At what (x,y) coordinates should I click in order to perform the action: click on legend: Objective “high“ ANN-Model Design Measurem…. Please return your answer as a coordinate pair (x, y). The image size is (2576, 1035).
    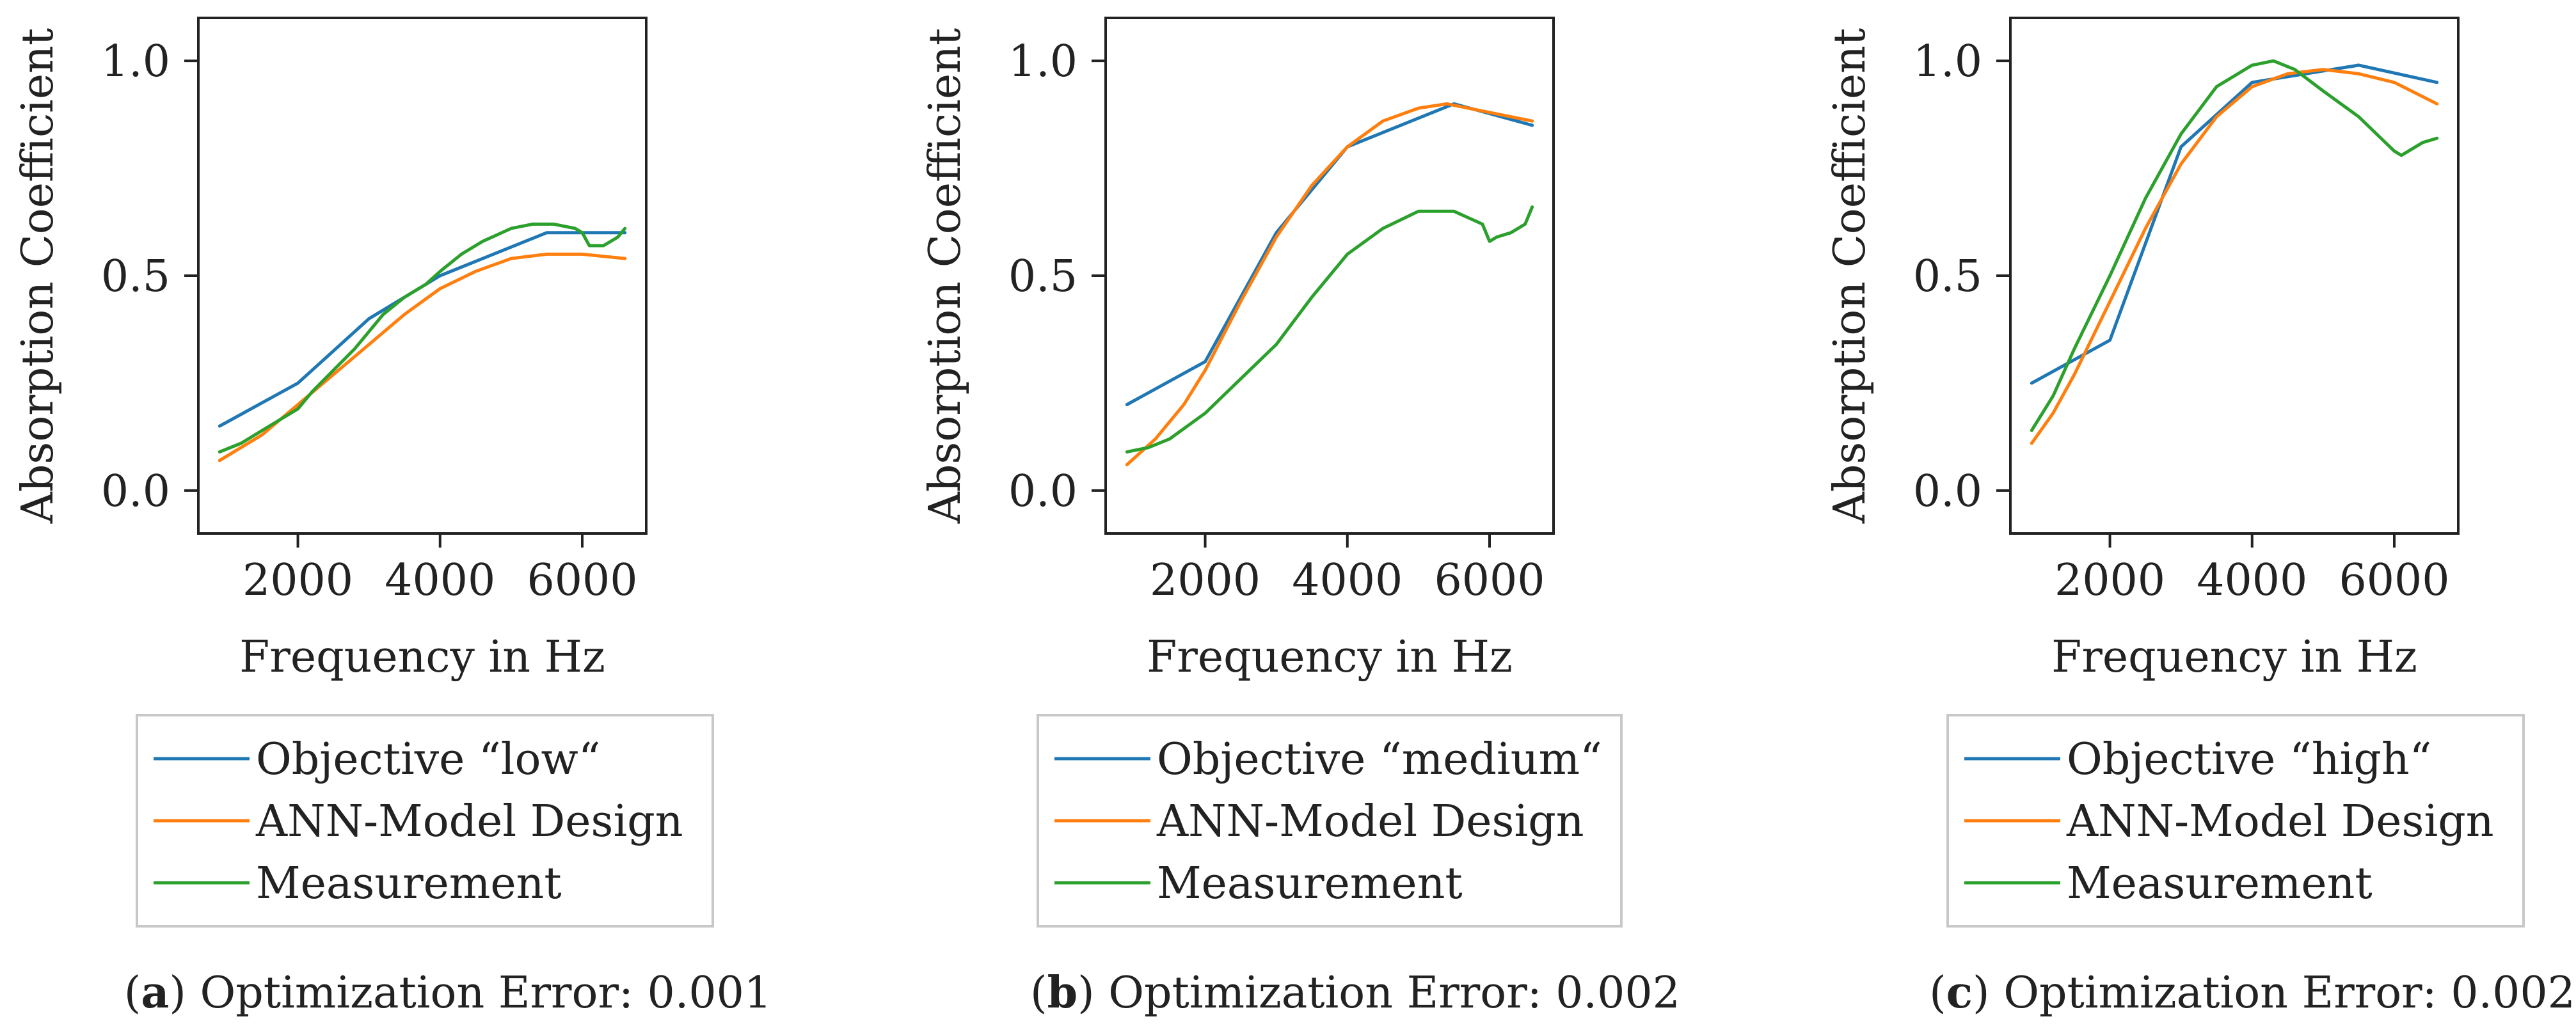
    Looking at the image, I should click on (2229, 822).